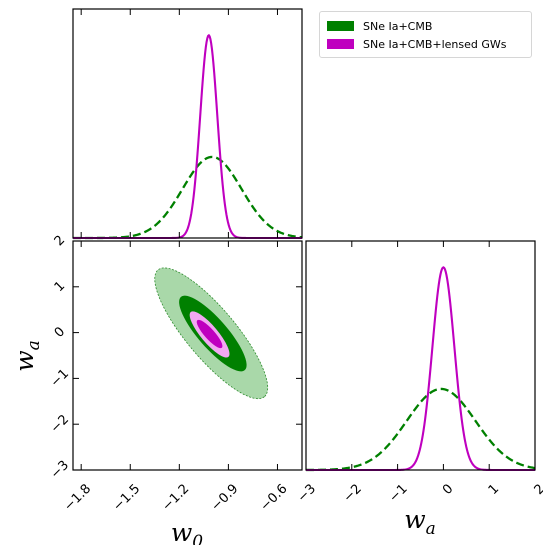 This screenshot has height=545, width=543. Describe the element at coordinates (60, 332) in the screenshot. I see `y-tick-label: 0` at that location.